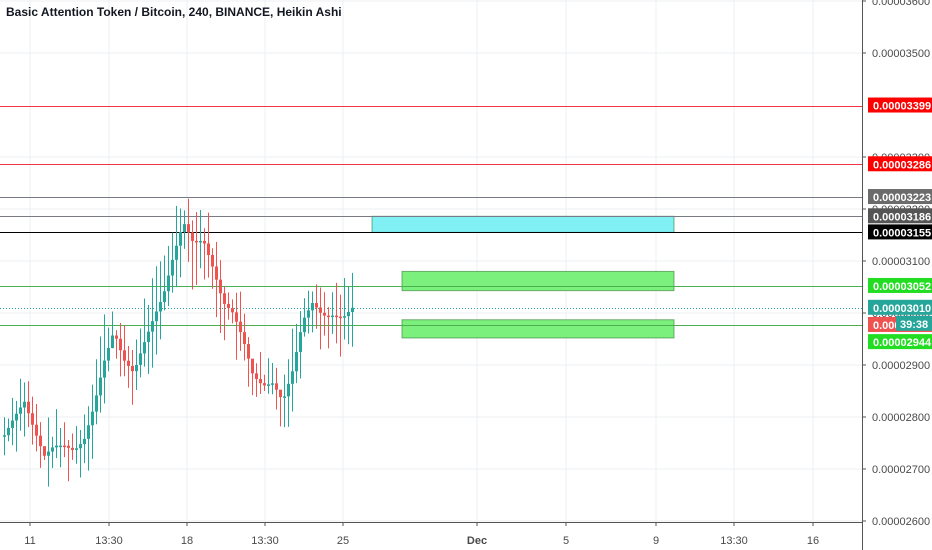 The image size is (932, 550). Describe the element at coordinates (566, 541) in the screenshot. I see `x-tick-label: 5` at that location.